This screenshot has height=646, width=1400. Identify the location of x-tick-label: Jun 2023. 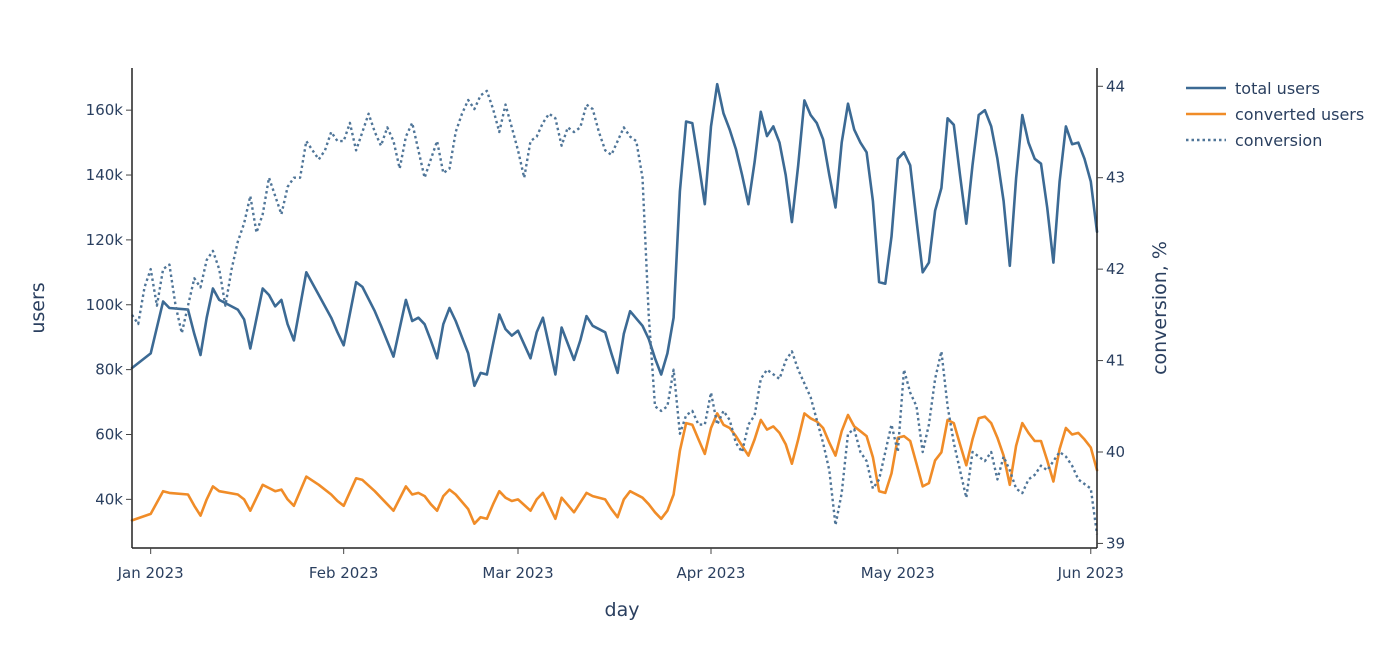
(1090, 573).